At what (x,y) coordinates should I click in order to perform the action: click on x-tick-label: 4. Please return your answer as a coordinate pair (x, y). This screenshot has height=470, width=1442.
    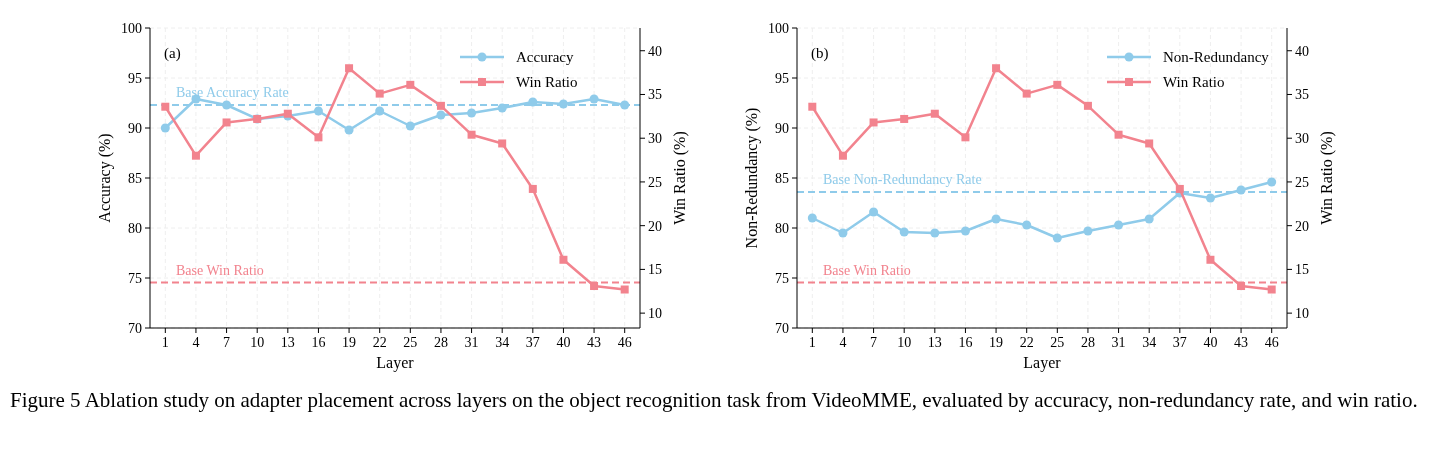
    Looking at the image, I should click on (196, 342).